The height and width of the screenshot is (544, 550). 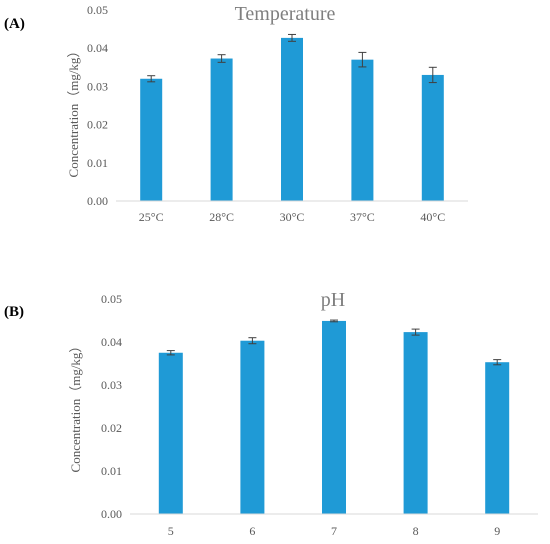 I want to click on chart-title-ph: pH, so click(x=333, y=300).